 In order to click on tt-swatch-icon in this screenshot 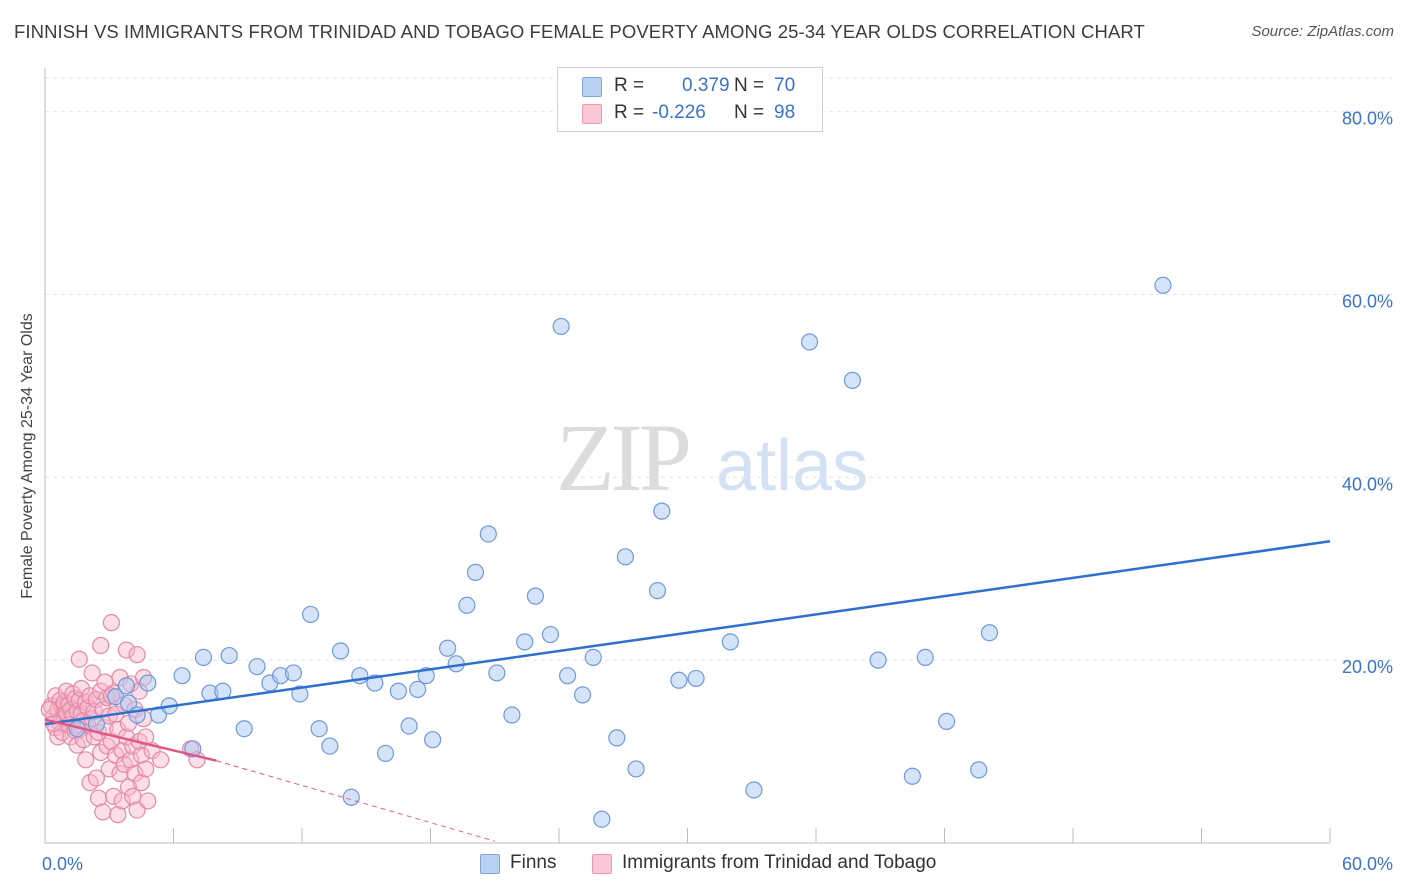, I will do `click(592, 114)`.